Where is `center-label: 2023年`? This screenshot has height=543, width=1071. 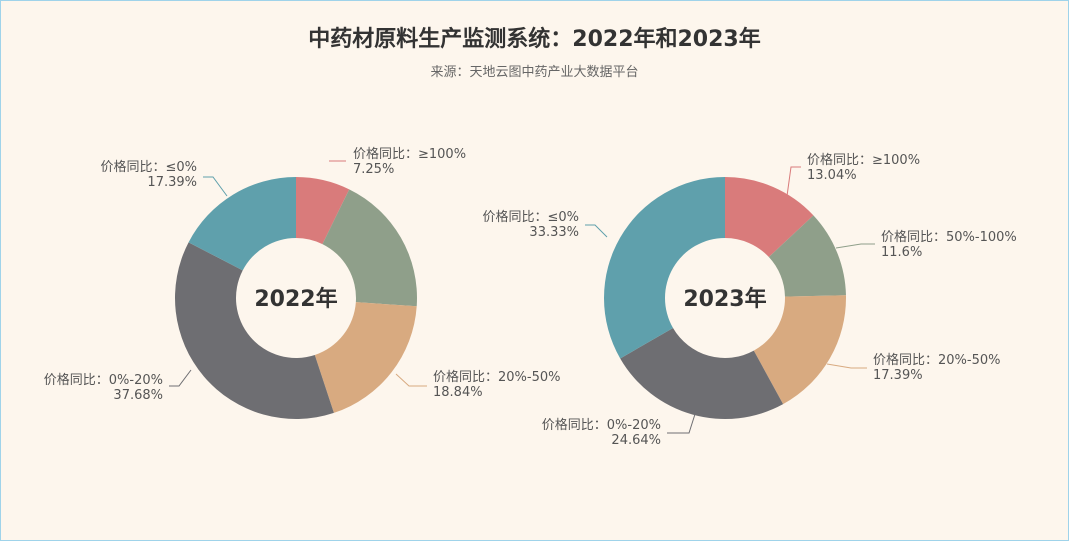
center-label: 2023年 is located at coordinates (724, 299).